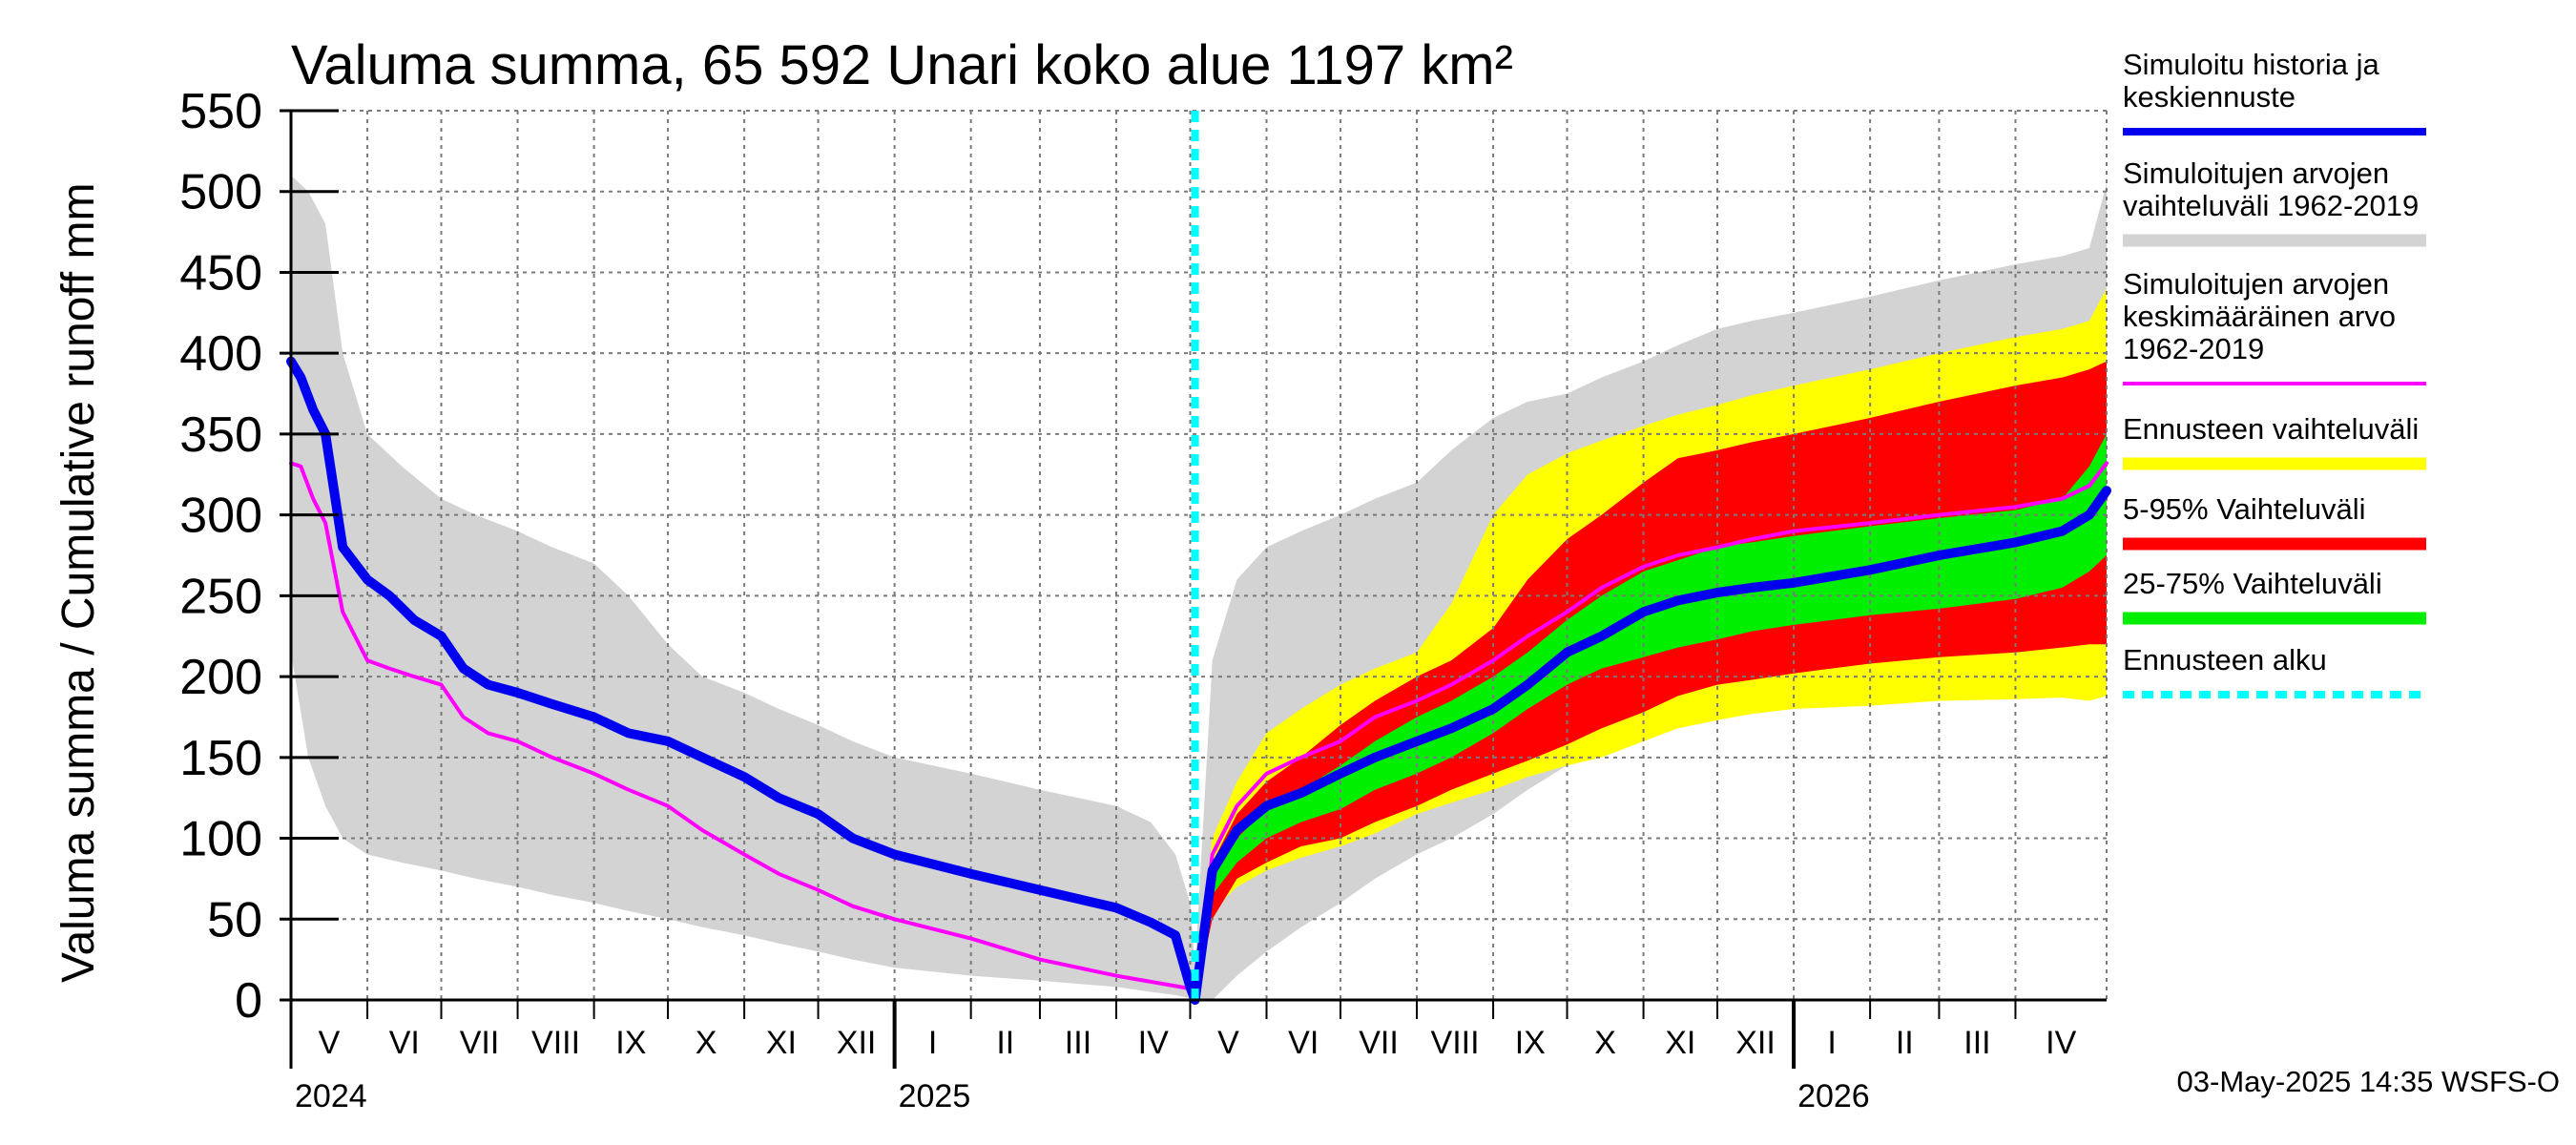  I want to click on y-tick-label: 350, so click(220, 435).